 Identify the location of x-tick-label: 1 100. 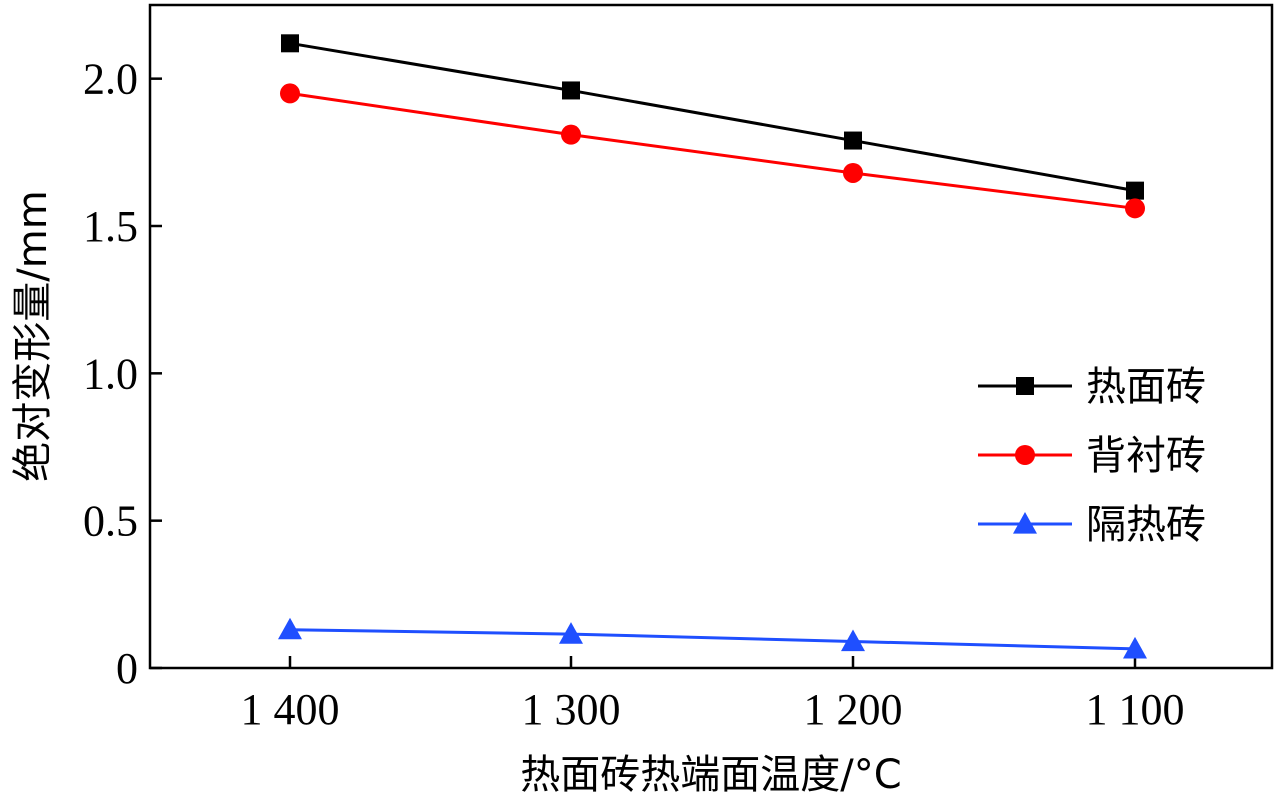
(1135, 709).